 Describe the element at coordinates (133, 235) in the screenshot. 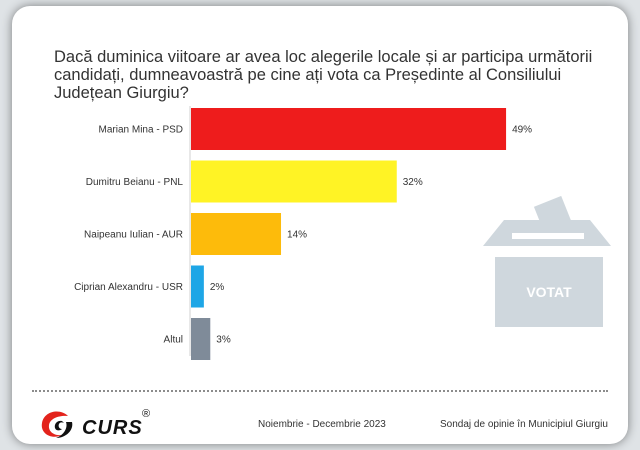

I see `category-label: Naipeanu Iulian - AUR` at that location.